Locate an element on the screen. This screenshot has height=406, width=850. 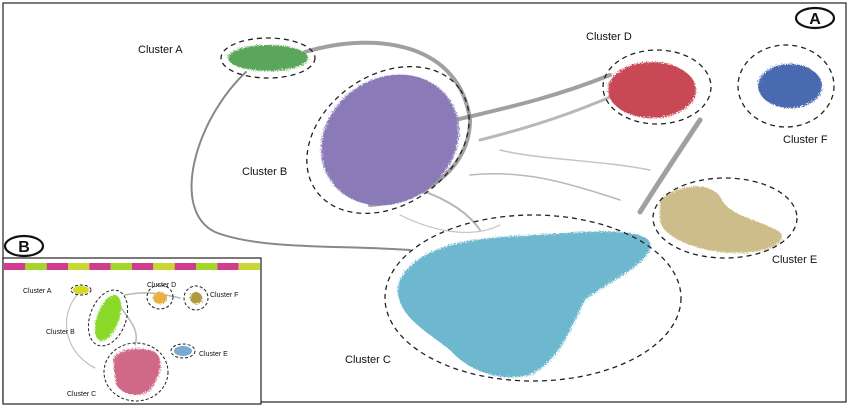
cluster-c-points is located at coordinates (524, 304).